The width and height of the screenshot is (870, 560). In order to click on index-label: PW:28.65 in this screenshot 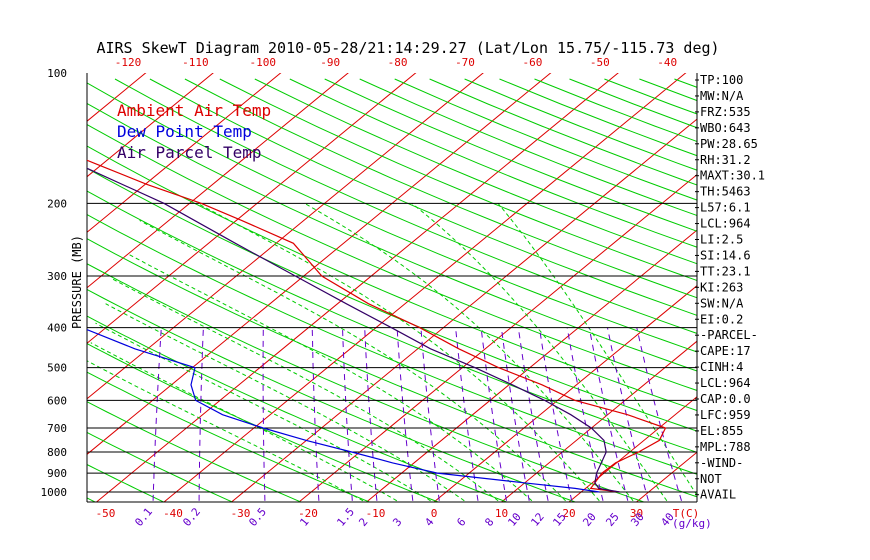, I will do `click(729, 144)`.